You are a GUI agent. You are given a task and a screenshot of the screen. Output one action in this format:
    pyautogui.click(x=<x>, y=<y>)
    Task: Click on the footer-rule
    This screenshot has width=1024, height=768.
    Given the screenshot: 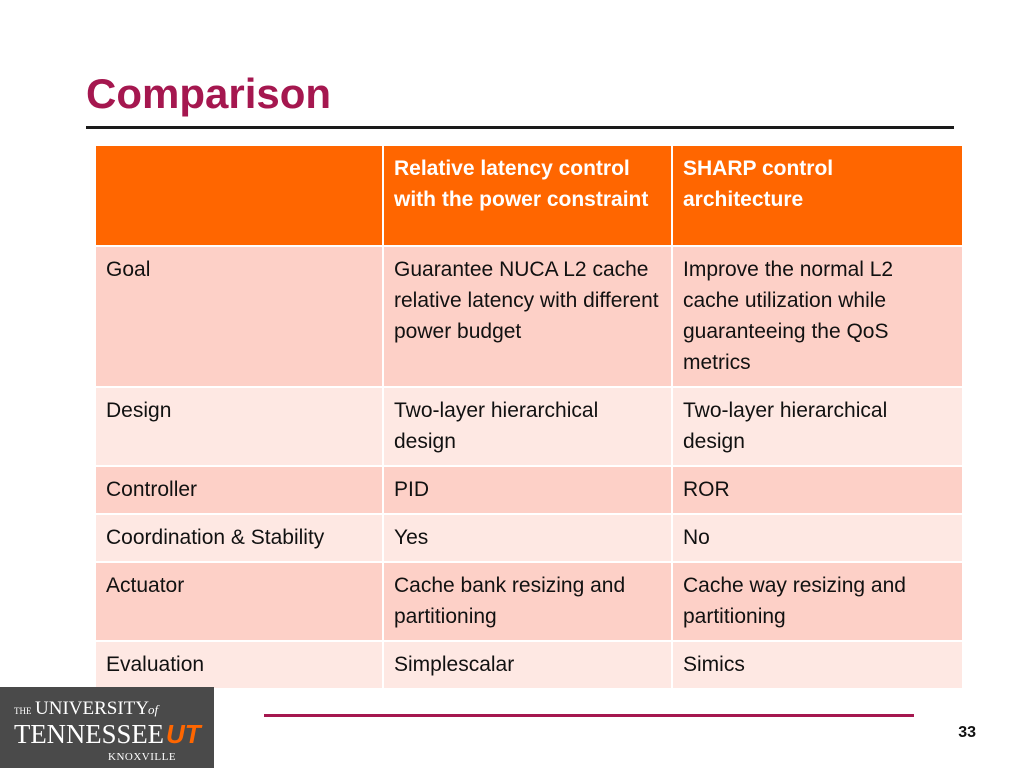 What is the action you would take?
    pyautogui.click(x=589, y=715)
    